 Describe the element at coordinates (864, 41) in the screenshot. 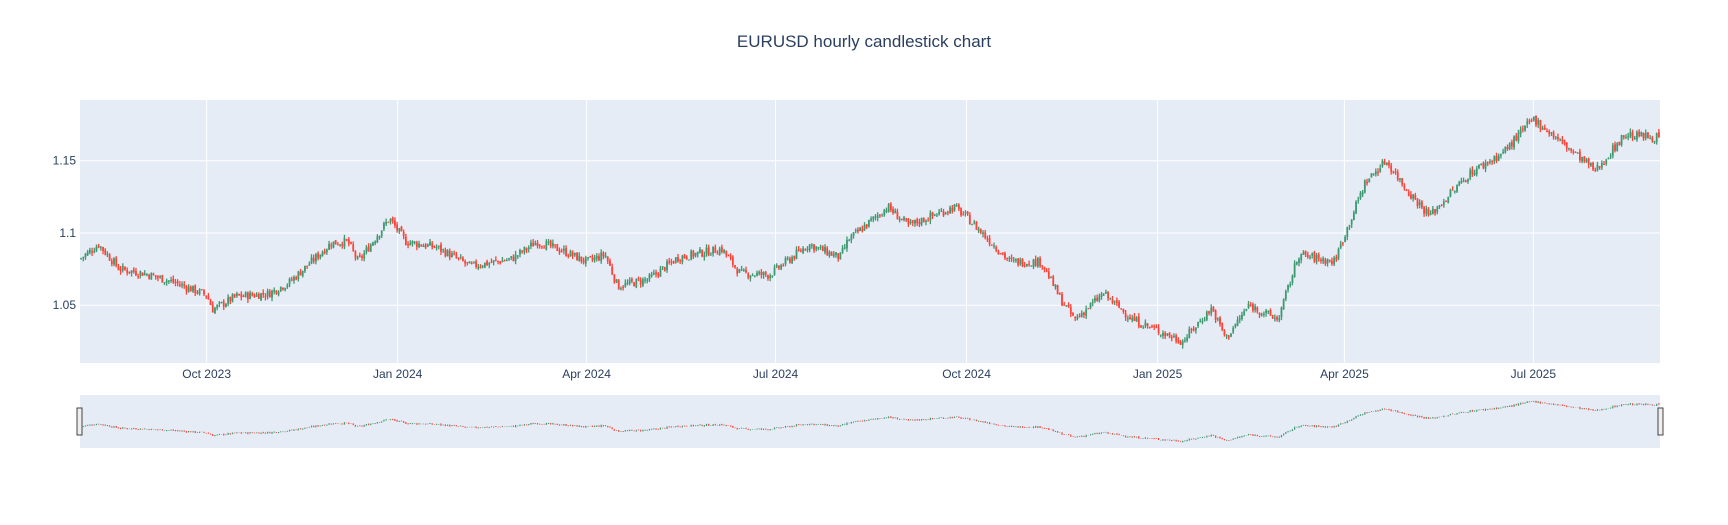

I see `chart-title: EURUSD hourly candlestick chart` at that location.